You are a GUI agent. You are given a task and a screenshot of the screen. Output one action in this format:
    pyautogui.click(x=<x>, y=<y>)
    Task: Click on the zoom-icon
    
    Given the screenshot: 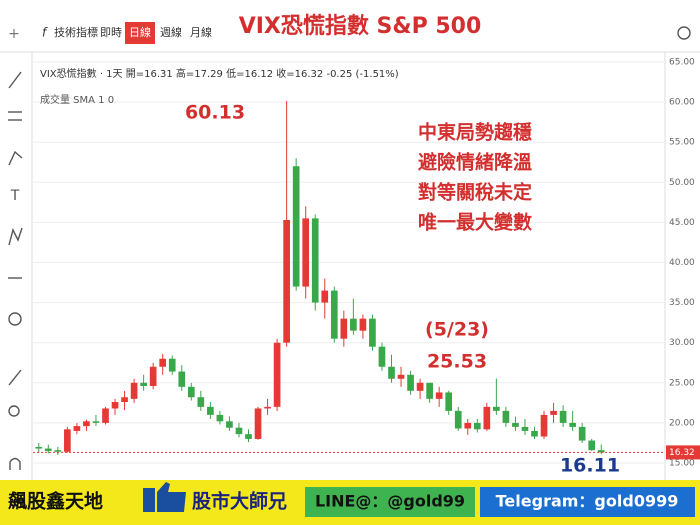 What is the action you would take?
    pyautogui.click(x=14, y=411)
    